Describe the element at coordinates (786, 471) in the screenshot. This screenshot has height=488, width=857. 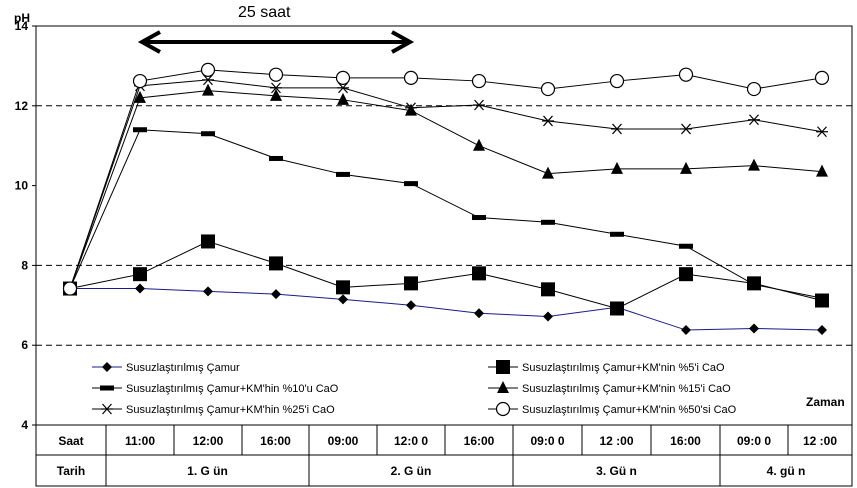
I see `table-day-cell: 4. gü n` at that location.